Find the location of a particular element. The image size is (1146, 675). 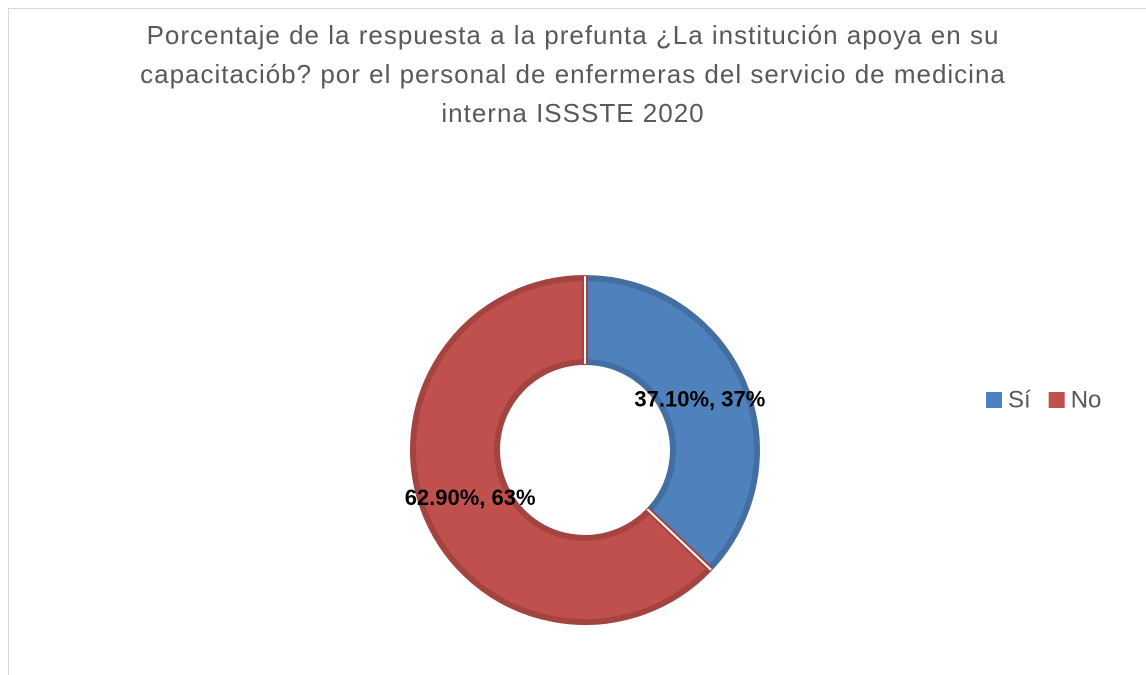

slice-separator is located at coordinates (679, 539).